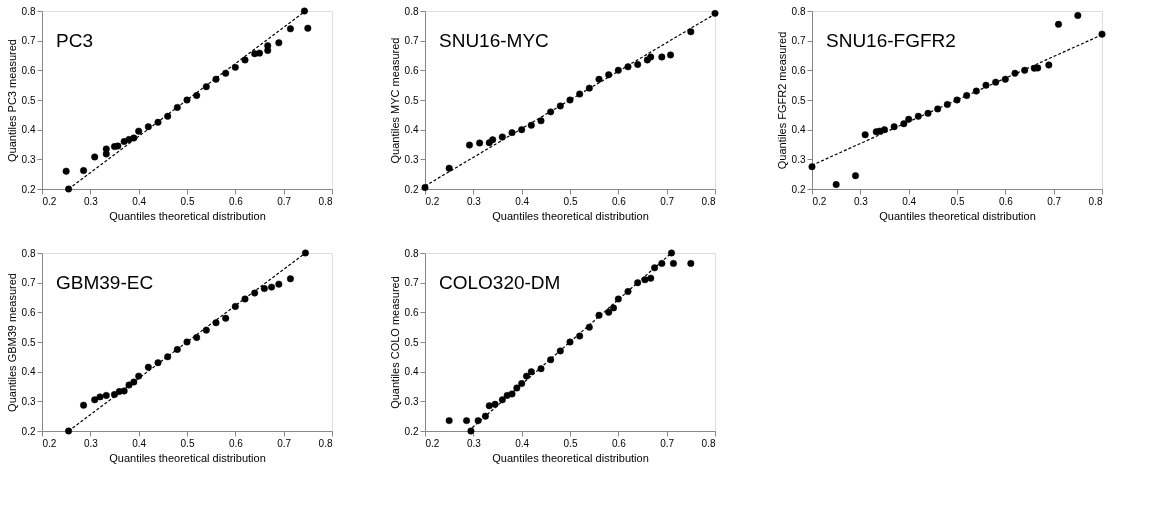 This screenshot has height=518, width=1154. What do you see at coordinates (781, 100) in the screenshot?
I see `y-axis-title: Quantiles FGFR2 measured` at bounding box center [781, 100].